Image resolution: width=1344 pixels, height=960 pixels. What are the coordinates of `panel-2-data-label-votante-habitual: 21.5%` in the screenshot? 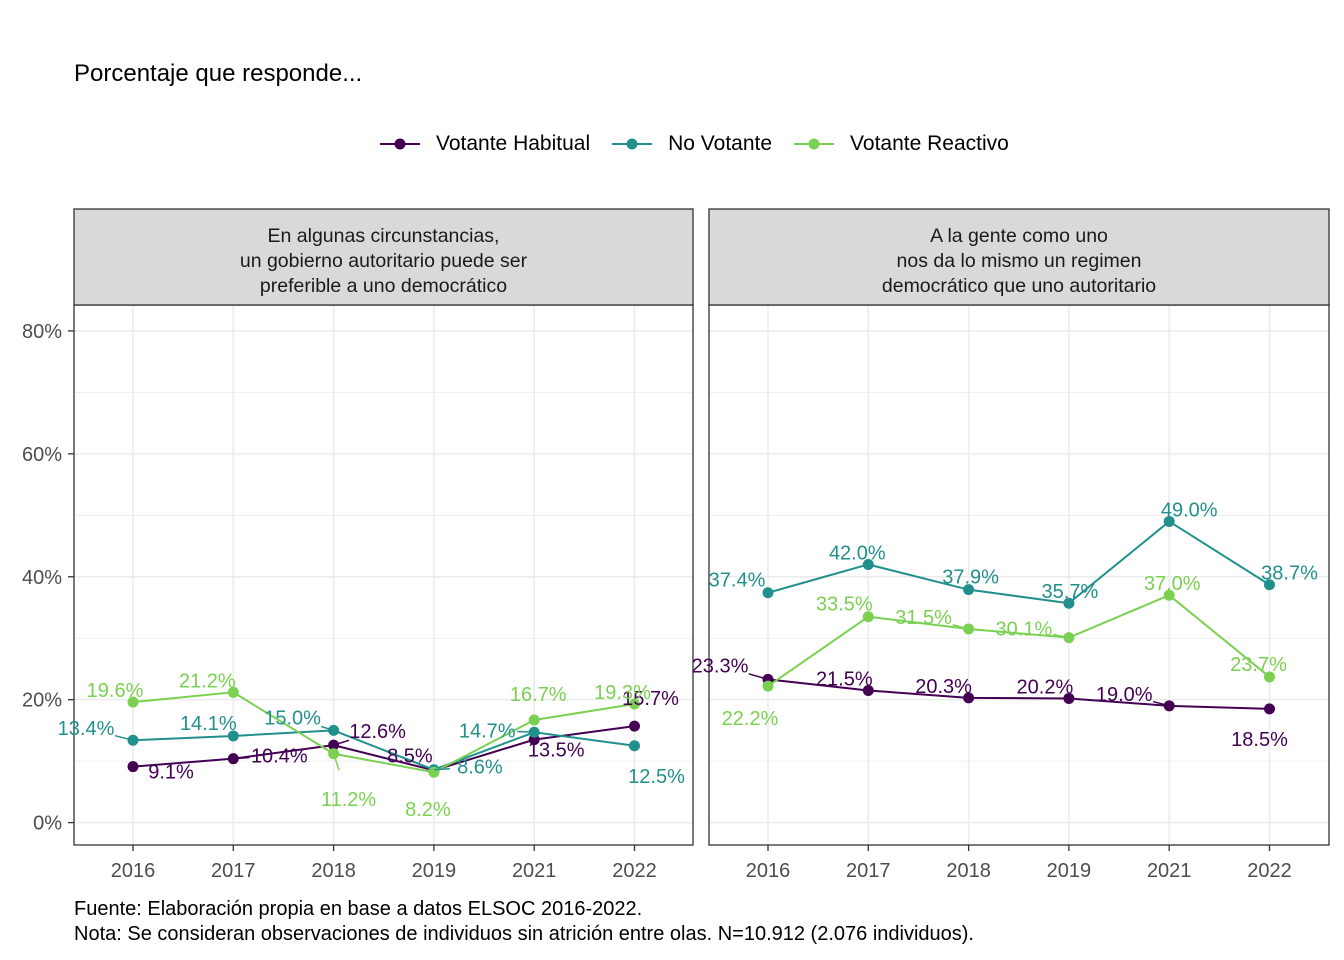 It's located at (844, 679).